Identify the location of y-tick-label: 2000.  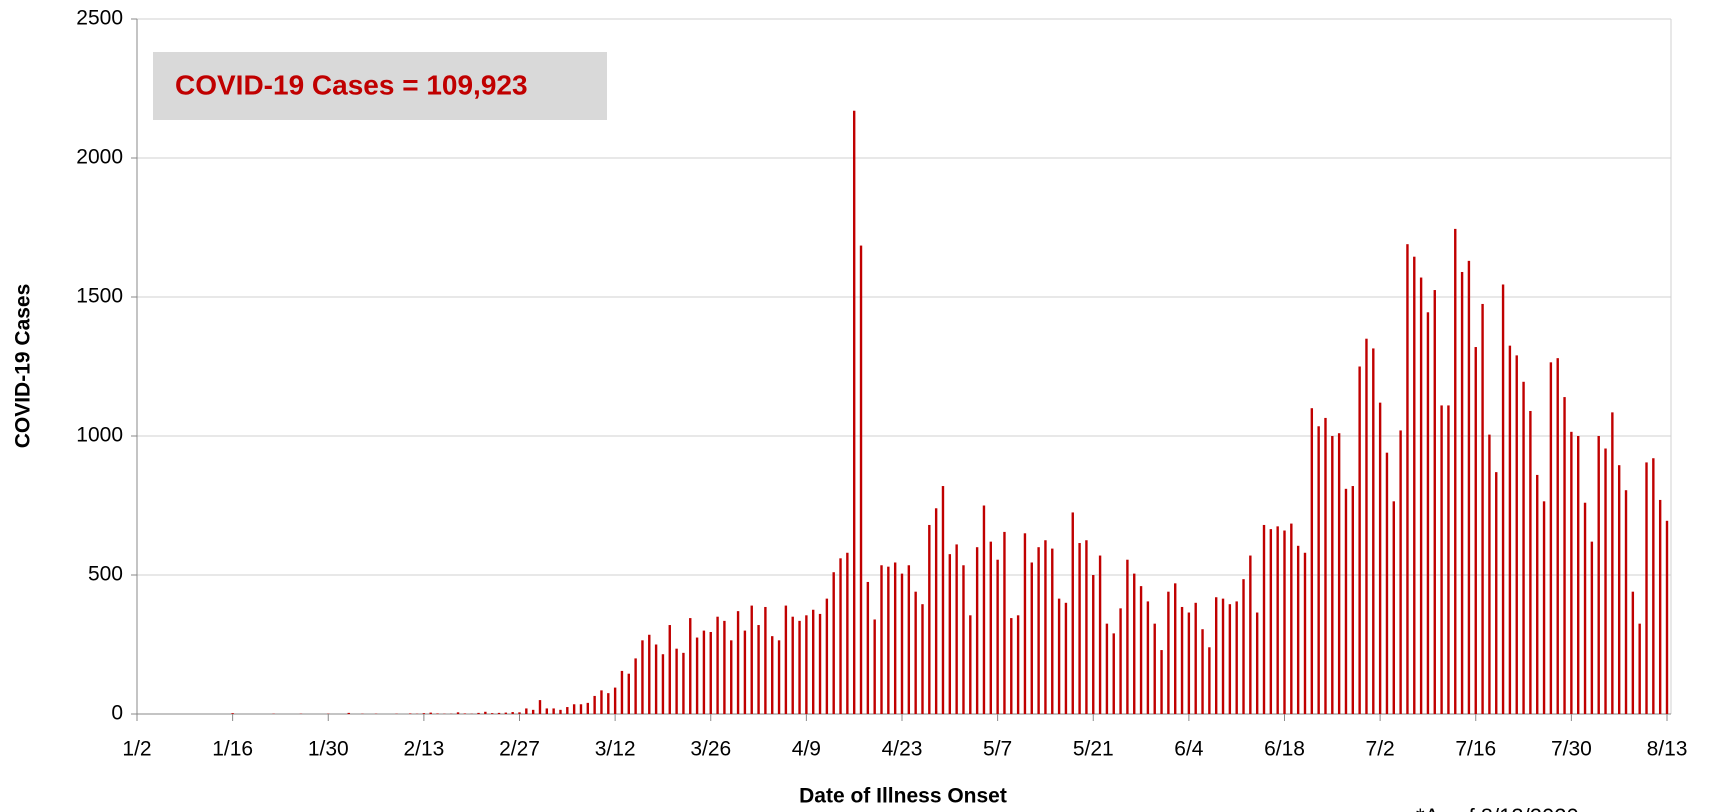
(99, 157).